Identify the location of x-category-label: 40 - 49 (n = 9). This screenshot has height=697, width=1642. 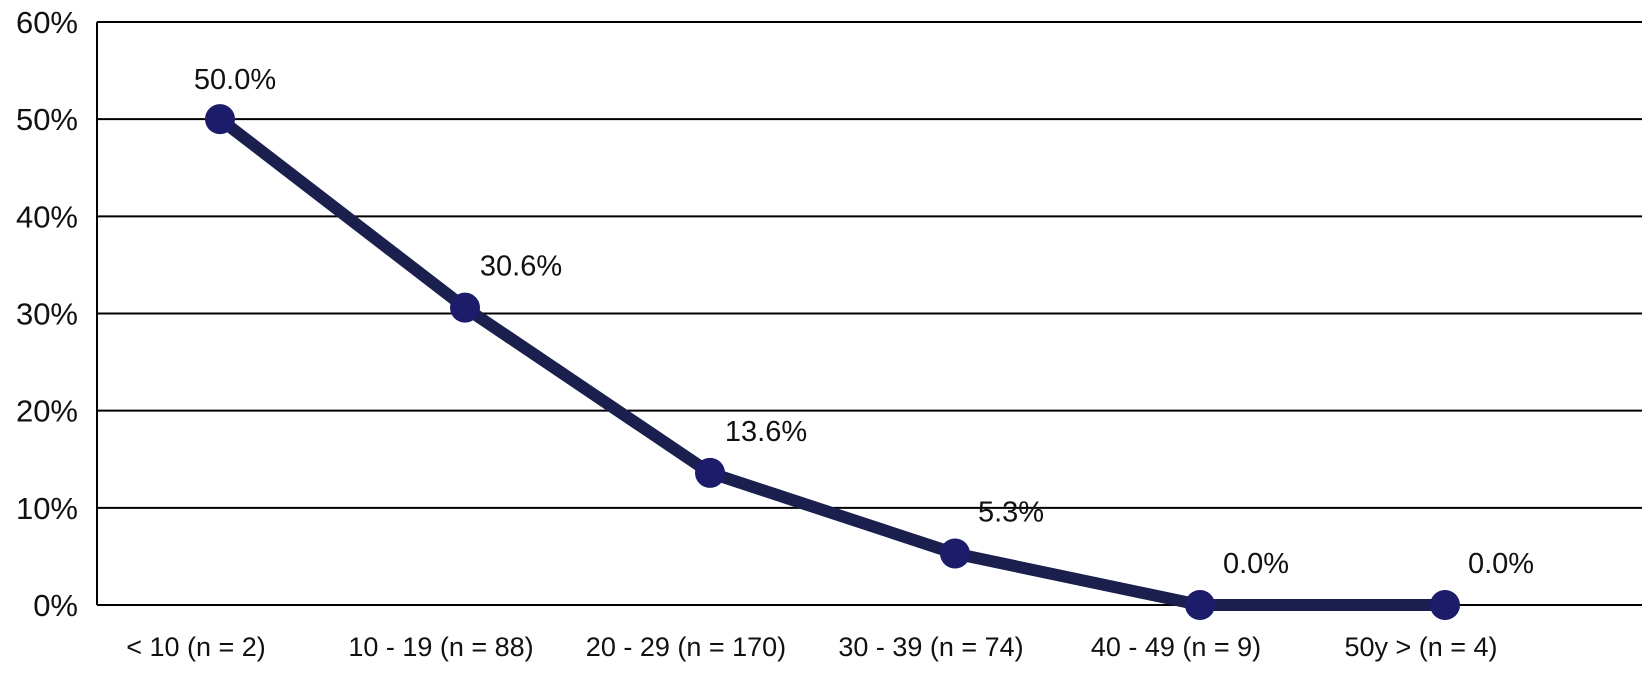
(1176, 647).